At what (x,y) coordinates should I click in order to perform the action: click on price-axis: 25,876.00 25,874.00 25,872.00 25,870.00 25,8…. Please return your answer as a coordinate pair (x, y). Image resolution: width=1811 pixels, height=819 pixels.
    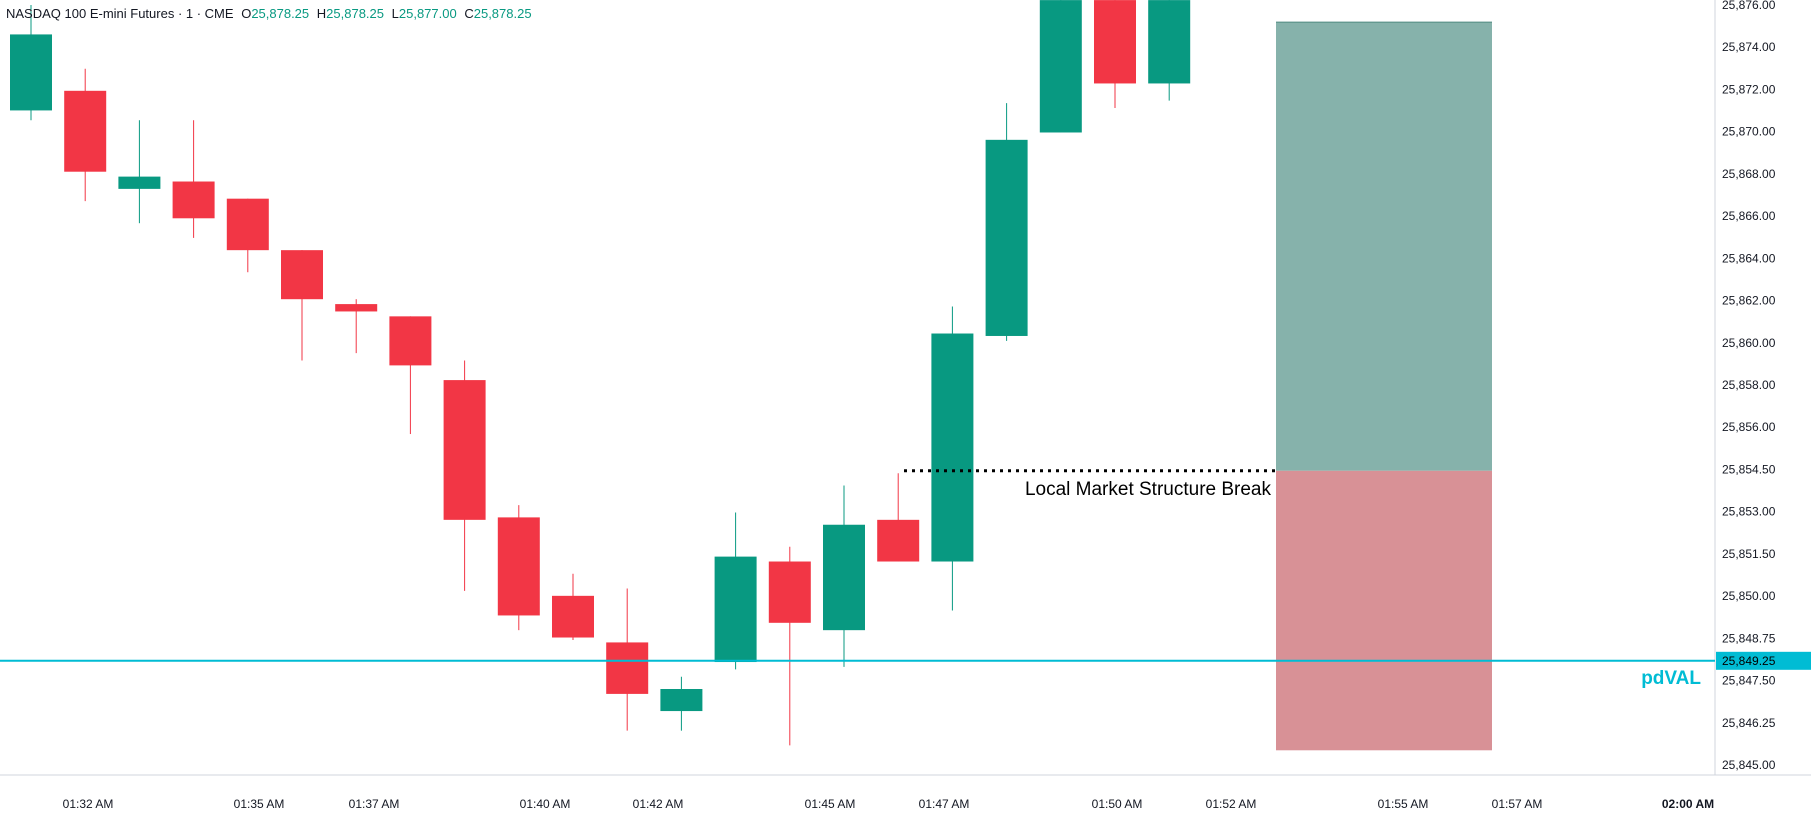
    Looking at the image, I should click on (1763, 386).